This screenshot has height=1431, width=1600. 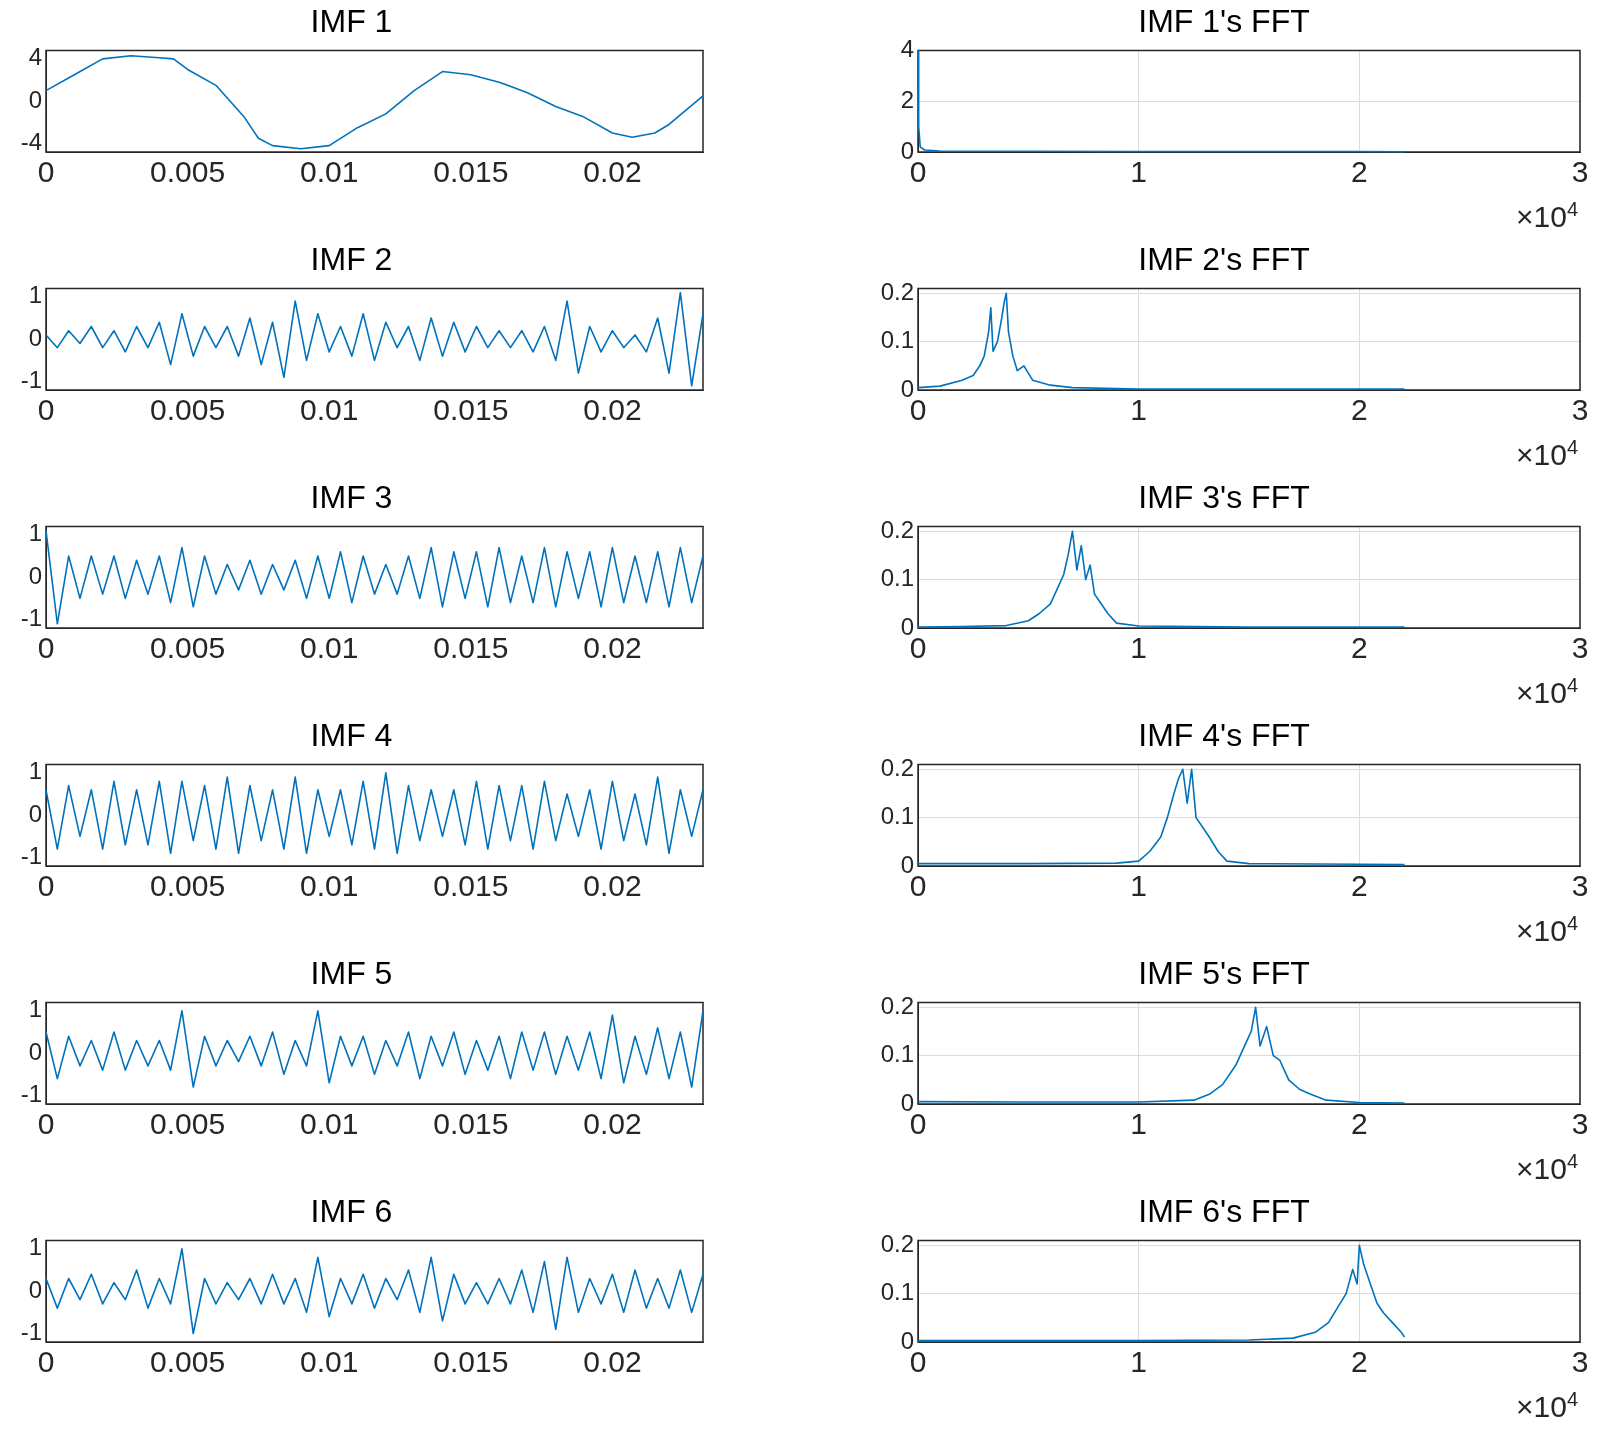 What do you see at coordinates (351, 497) in the screenshot?
I see `chart-title: IMF 3` at bounding box center [351, 497].